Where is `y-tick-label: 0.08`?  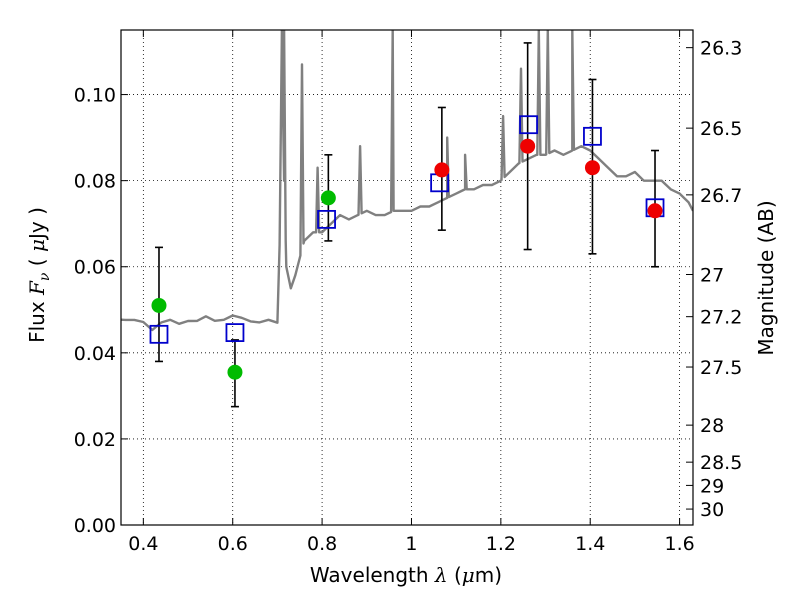 y-tick-label: 0.08 is located at coordinates (95, 182).